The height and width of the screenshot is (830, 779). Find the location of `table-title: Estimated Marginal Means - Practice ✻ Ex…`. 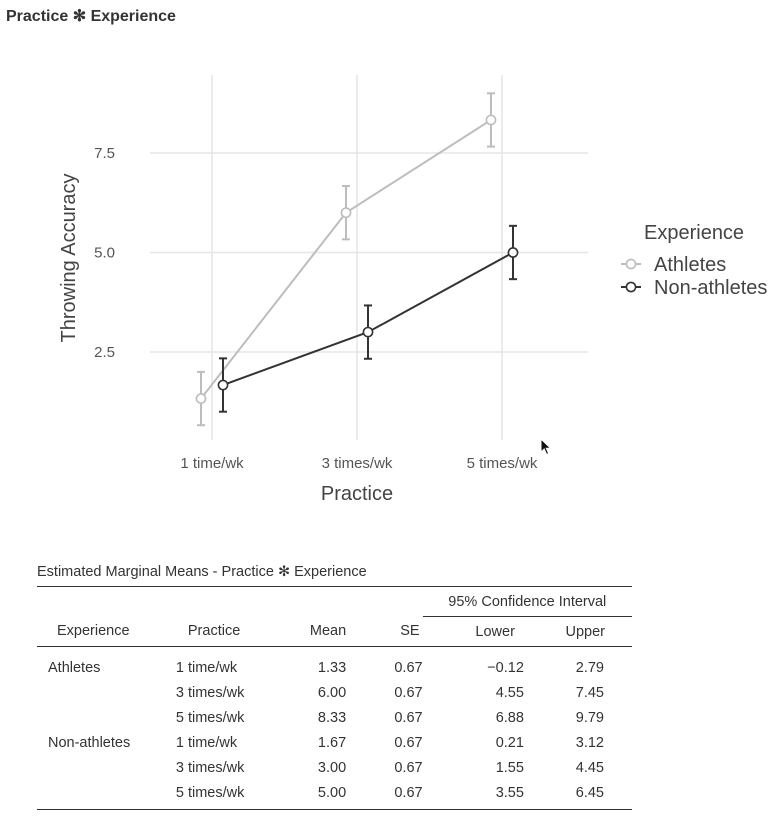

table-title: Estimated Marginal Means - Practice ✻ Ex… is located at coordinates (202, 572).